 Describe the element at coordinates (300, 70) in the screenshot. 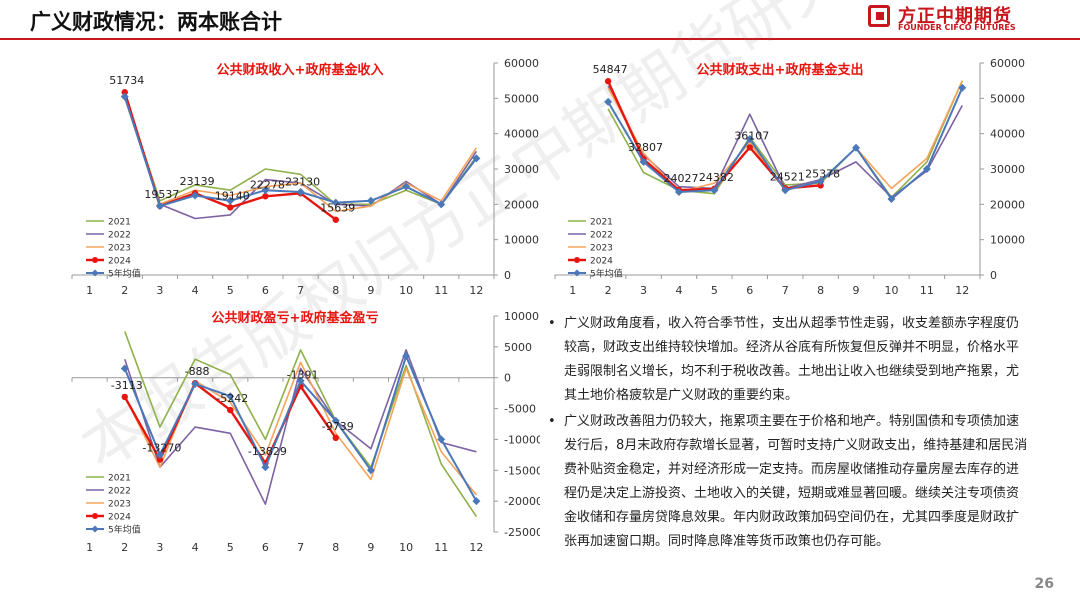

I see `chart-title: 公共财政收入+政府基金收入` at that location.